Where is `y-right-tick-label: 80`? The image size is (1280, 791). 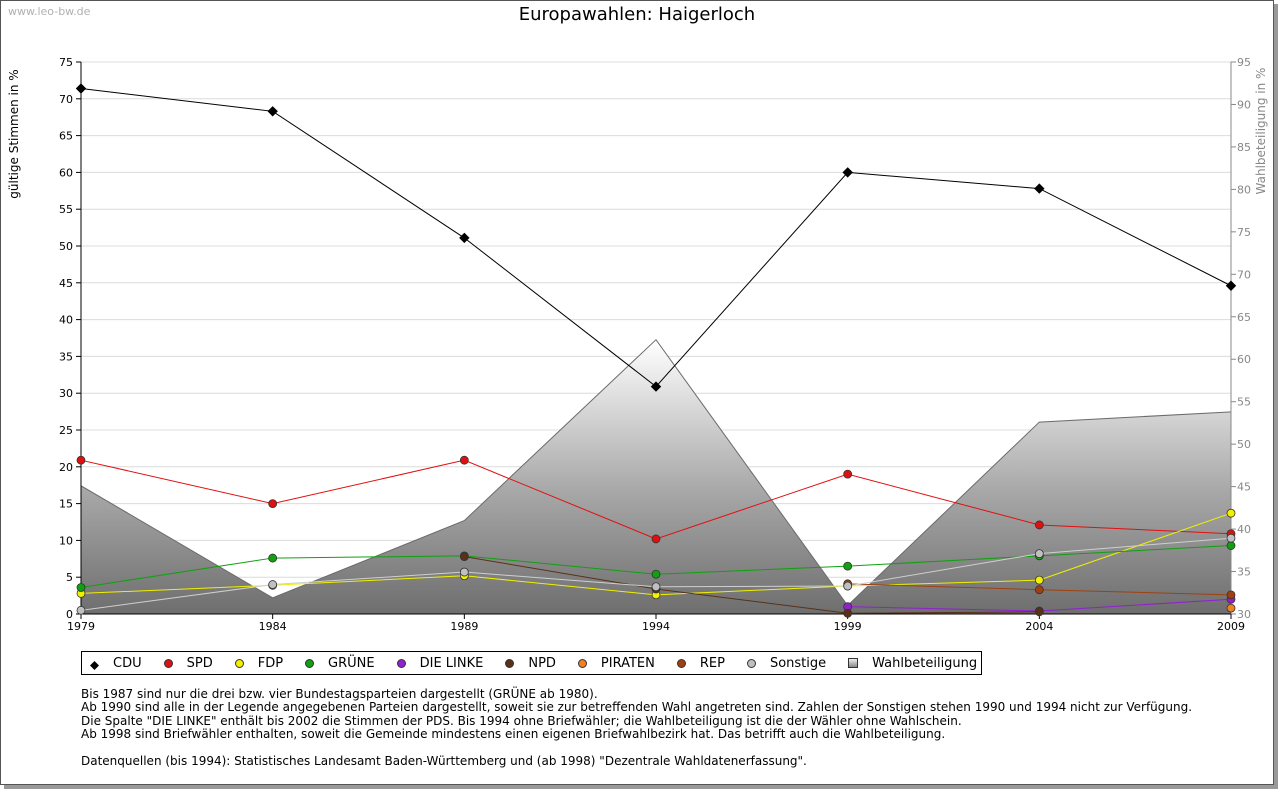
y-right-tick-label: 80 is located at coordinates (1244, 189).